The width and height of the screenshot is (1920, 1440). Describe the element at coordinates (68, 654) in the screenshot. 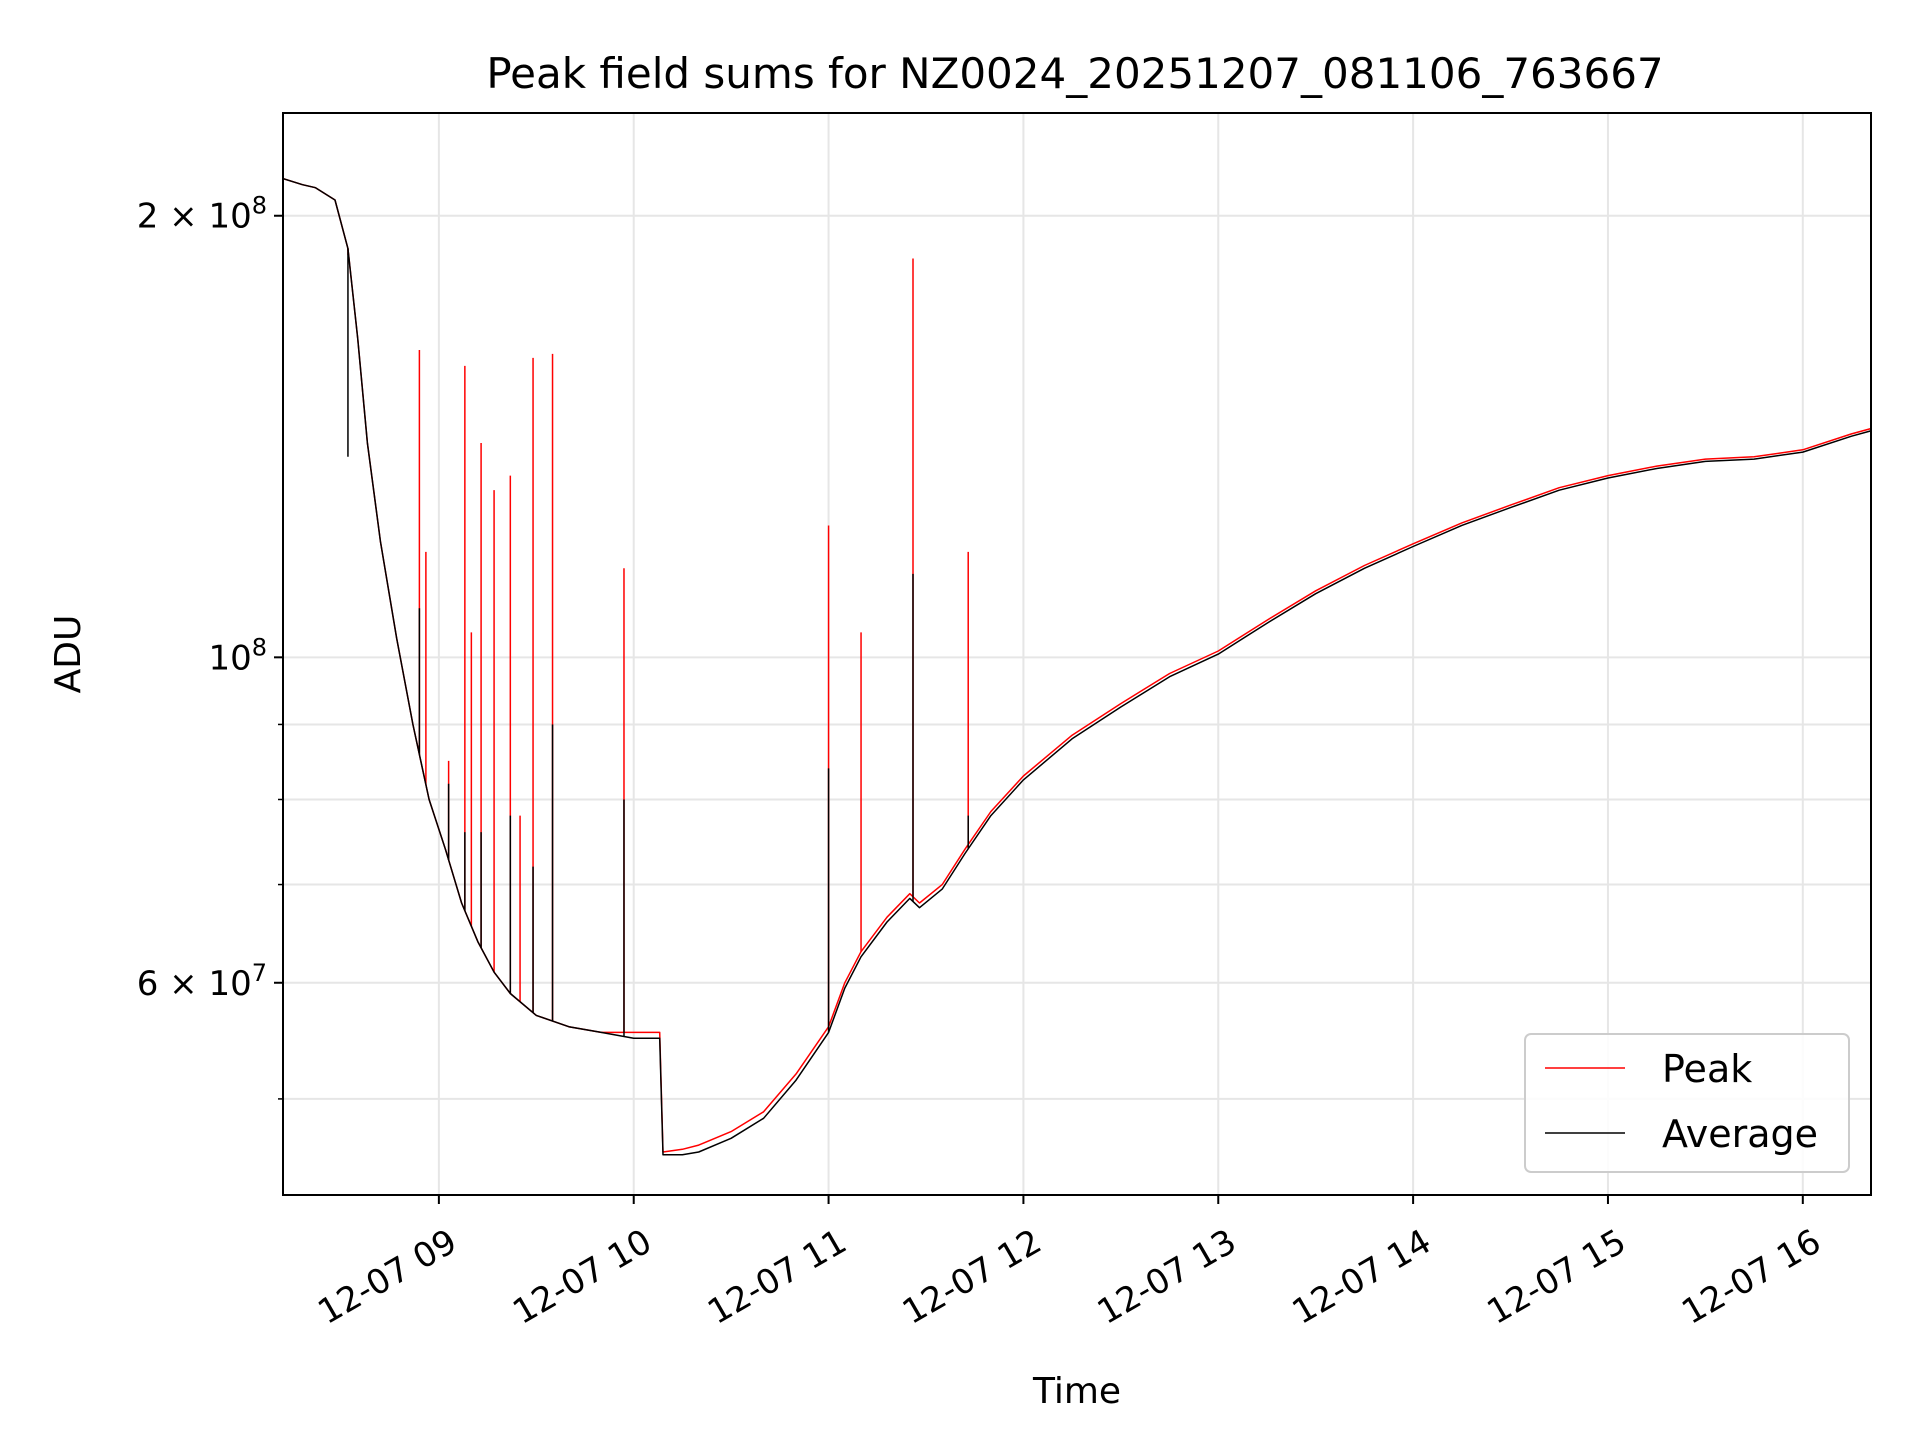

I see `y-axis-label: ADU` at that location.